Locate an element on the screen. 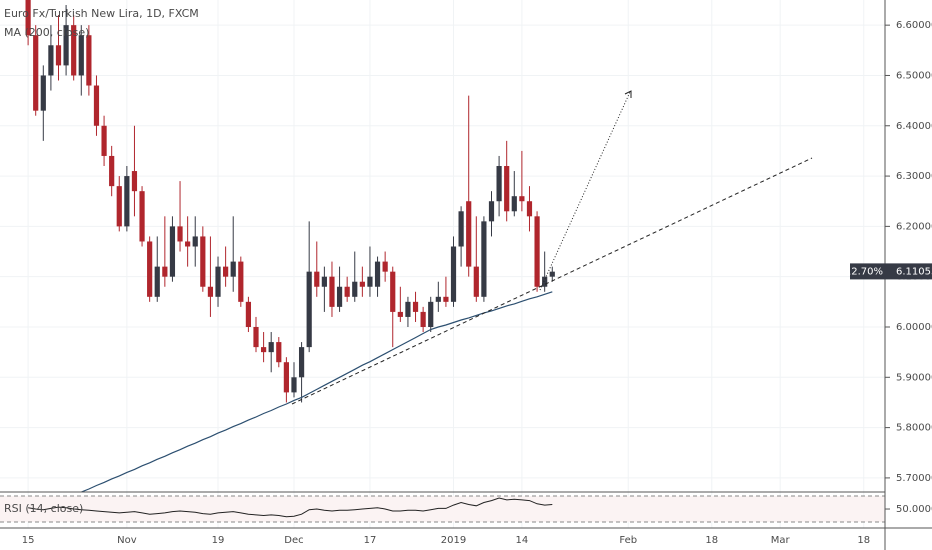 The width and height of the screenshot is (932, 550). indicator-label: MA (200, close) is located at coordinates (46, 32).